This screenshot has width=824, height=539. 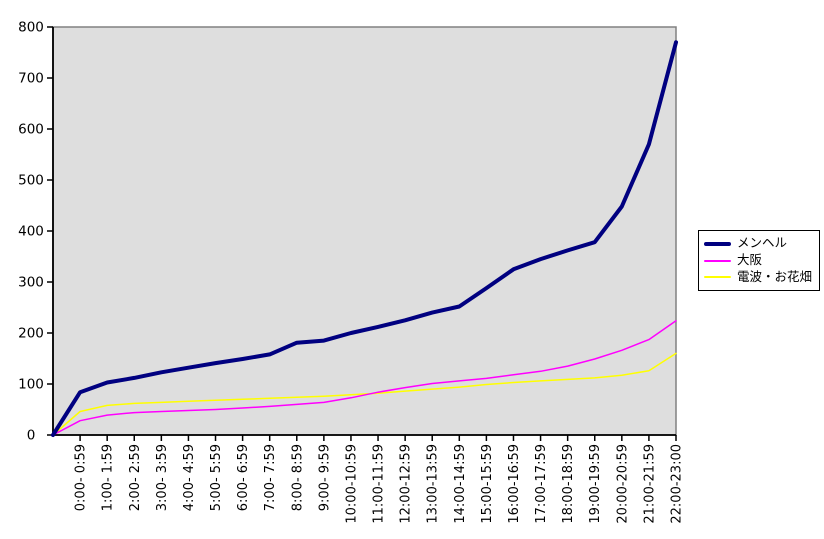 I want to click on x-axis-label: 12:00-12:59, so click(x=406, y=484).